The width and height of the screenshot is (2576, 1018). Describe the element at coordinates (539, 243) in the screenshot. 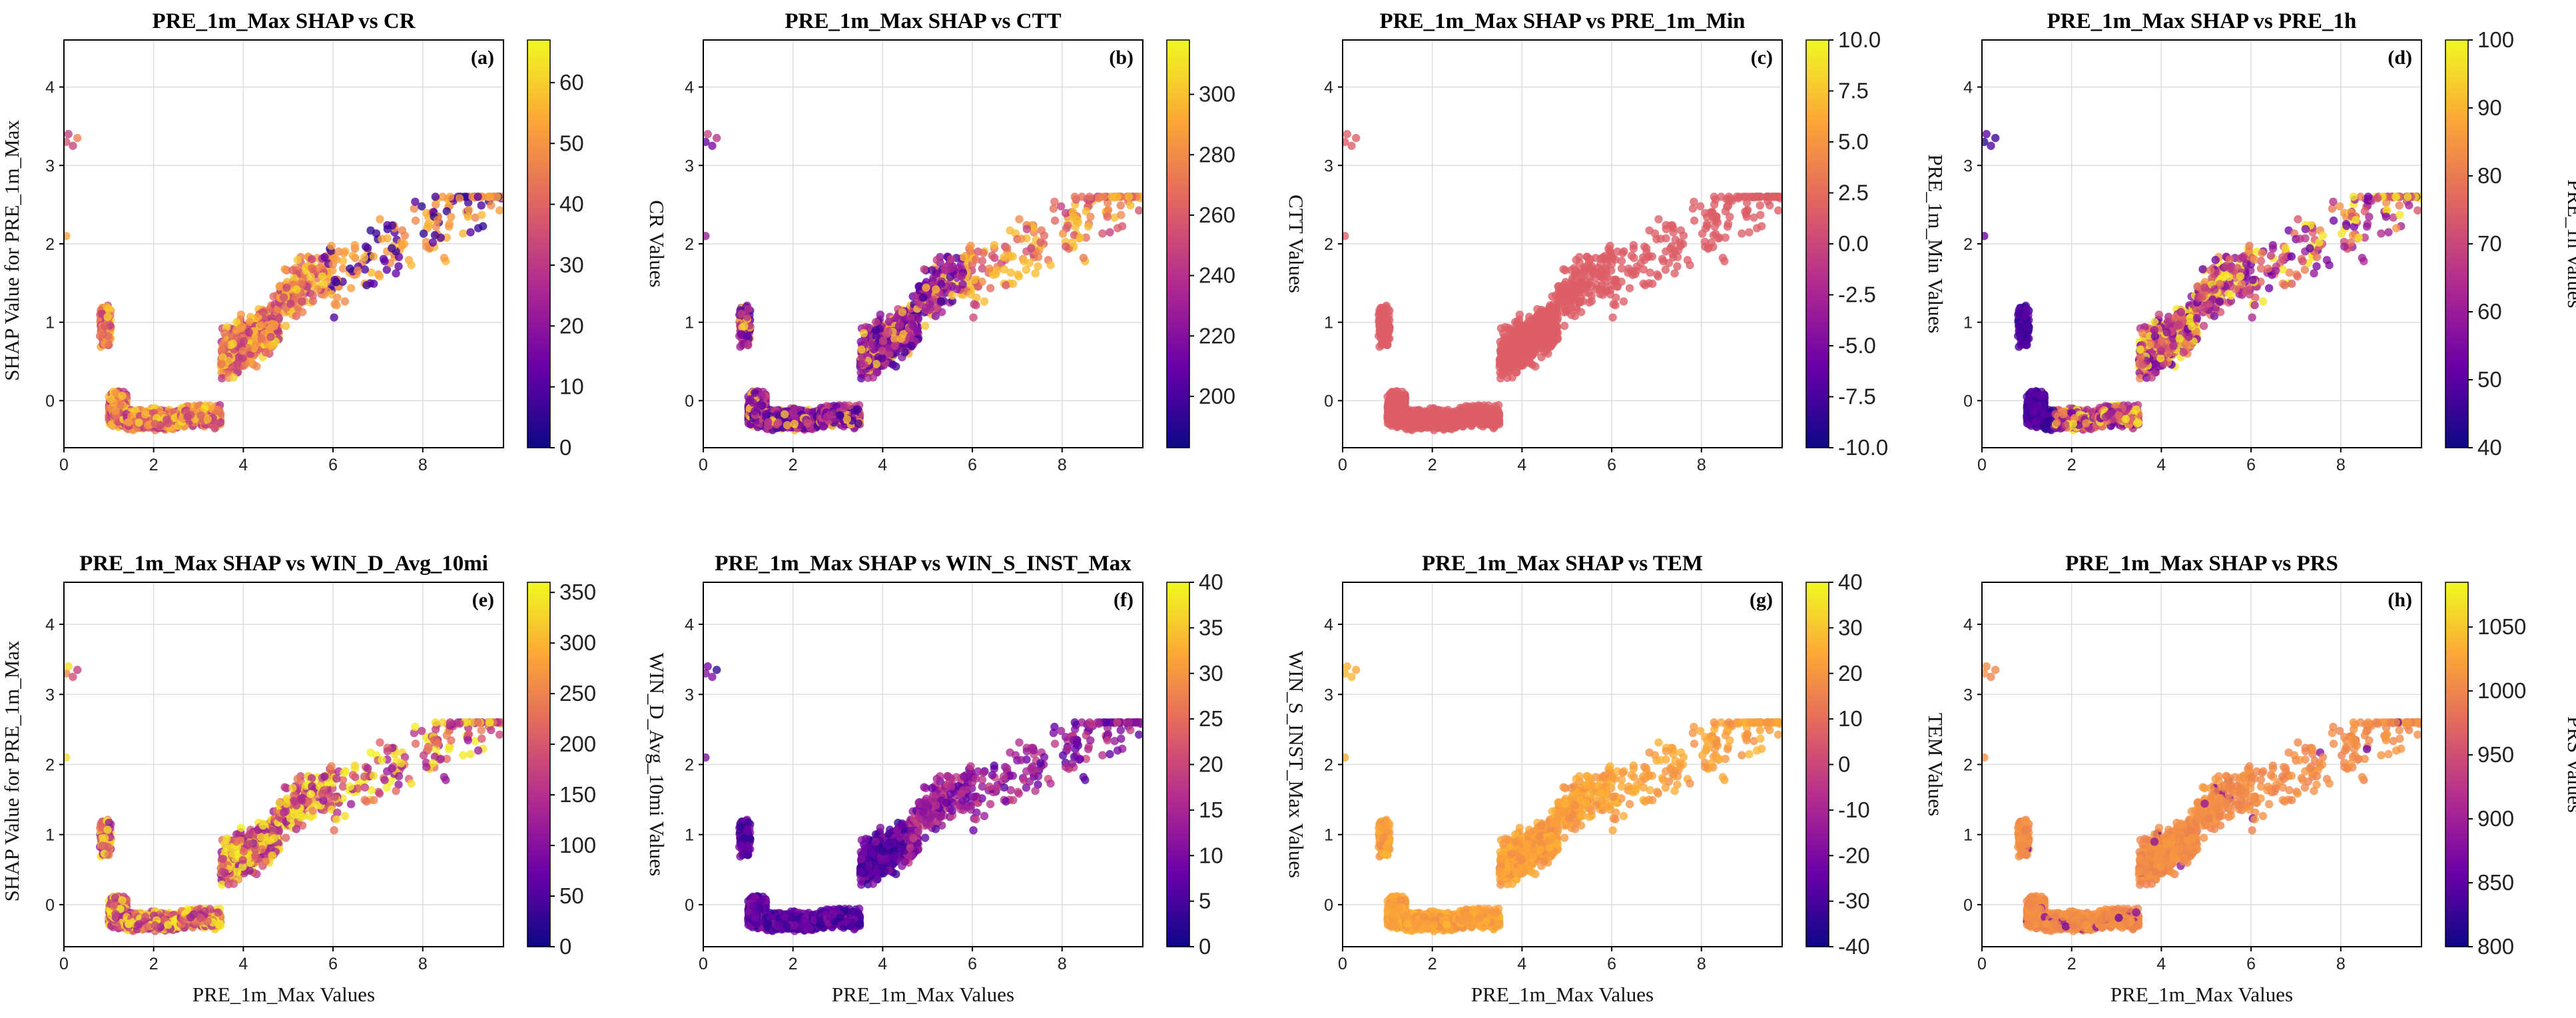

I see `colorbar` at that location.